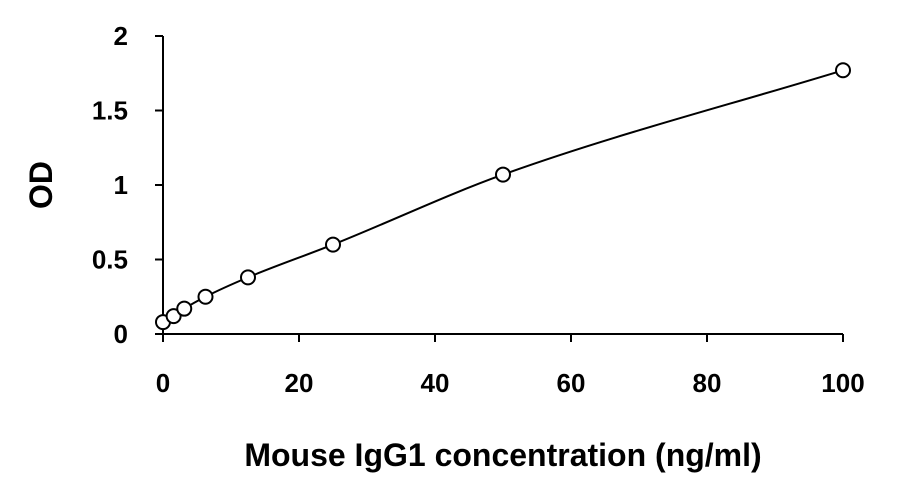  I want to click on y-tick-label: 1.5, so click(110, 111).